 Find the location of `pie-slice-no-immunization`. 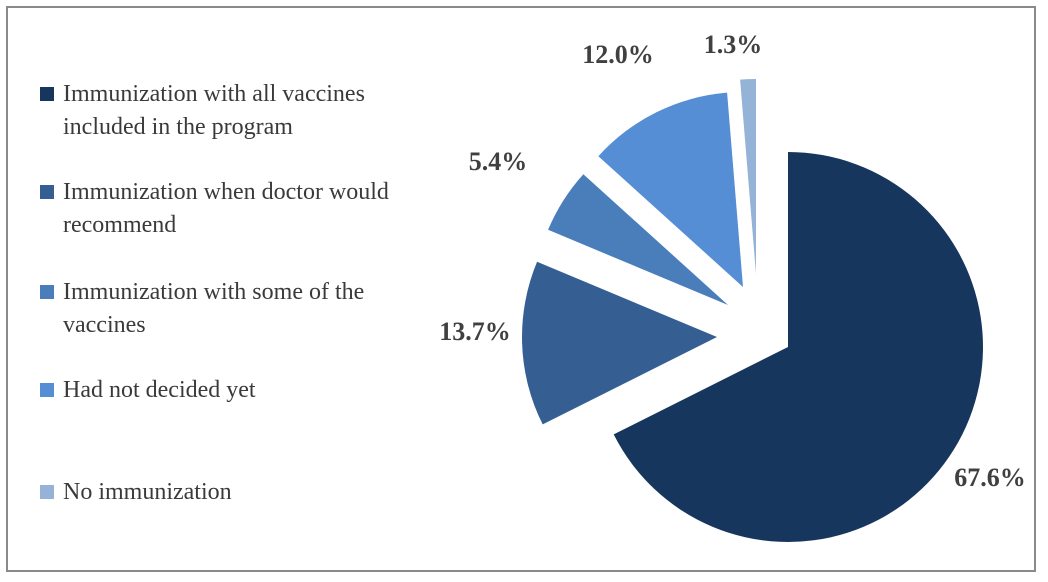

pie-slice-no-immunization is located at coordinates (748, 176).